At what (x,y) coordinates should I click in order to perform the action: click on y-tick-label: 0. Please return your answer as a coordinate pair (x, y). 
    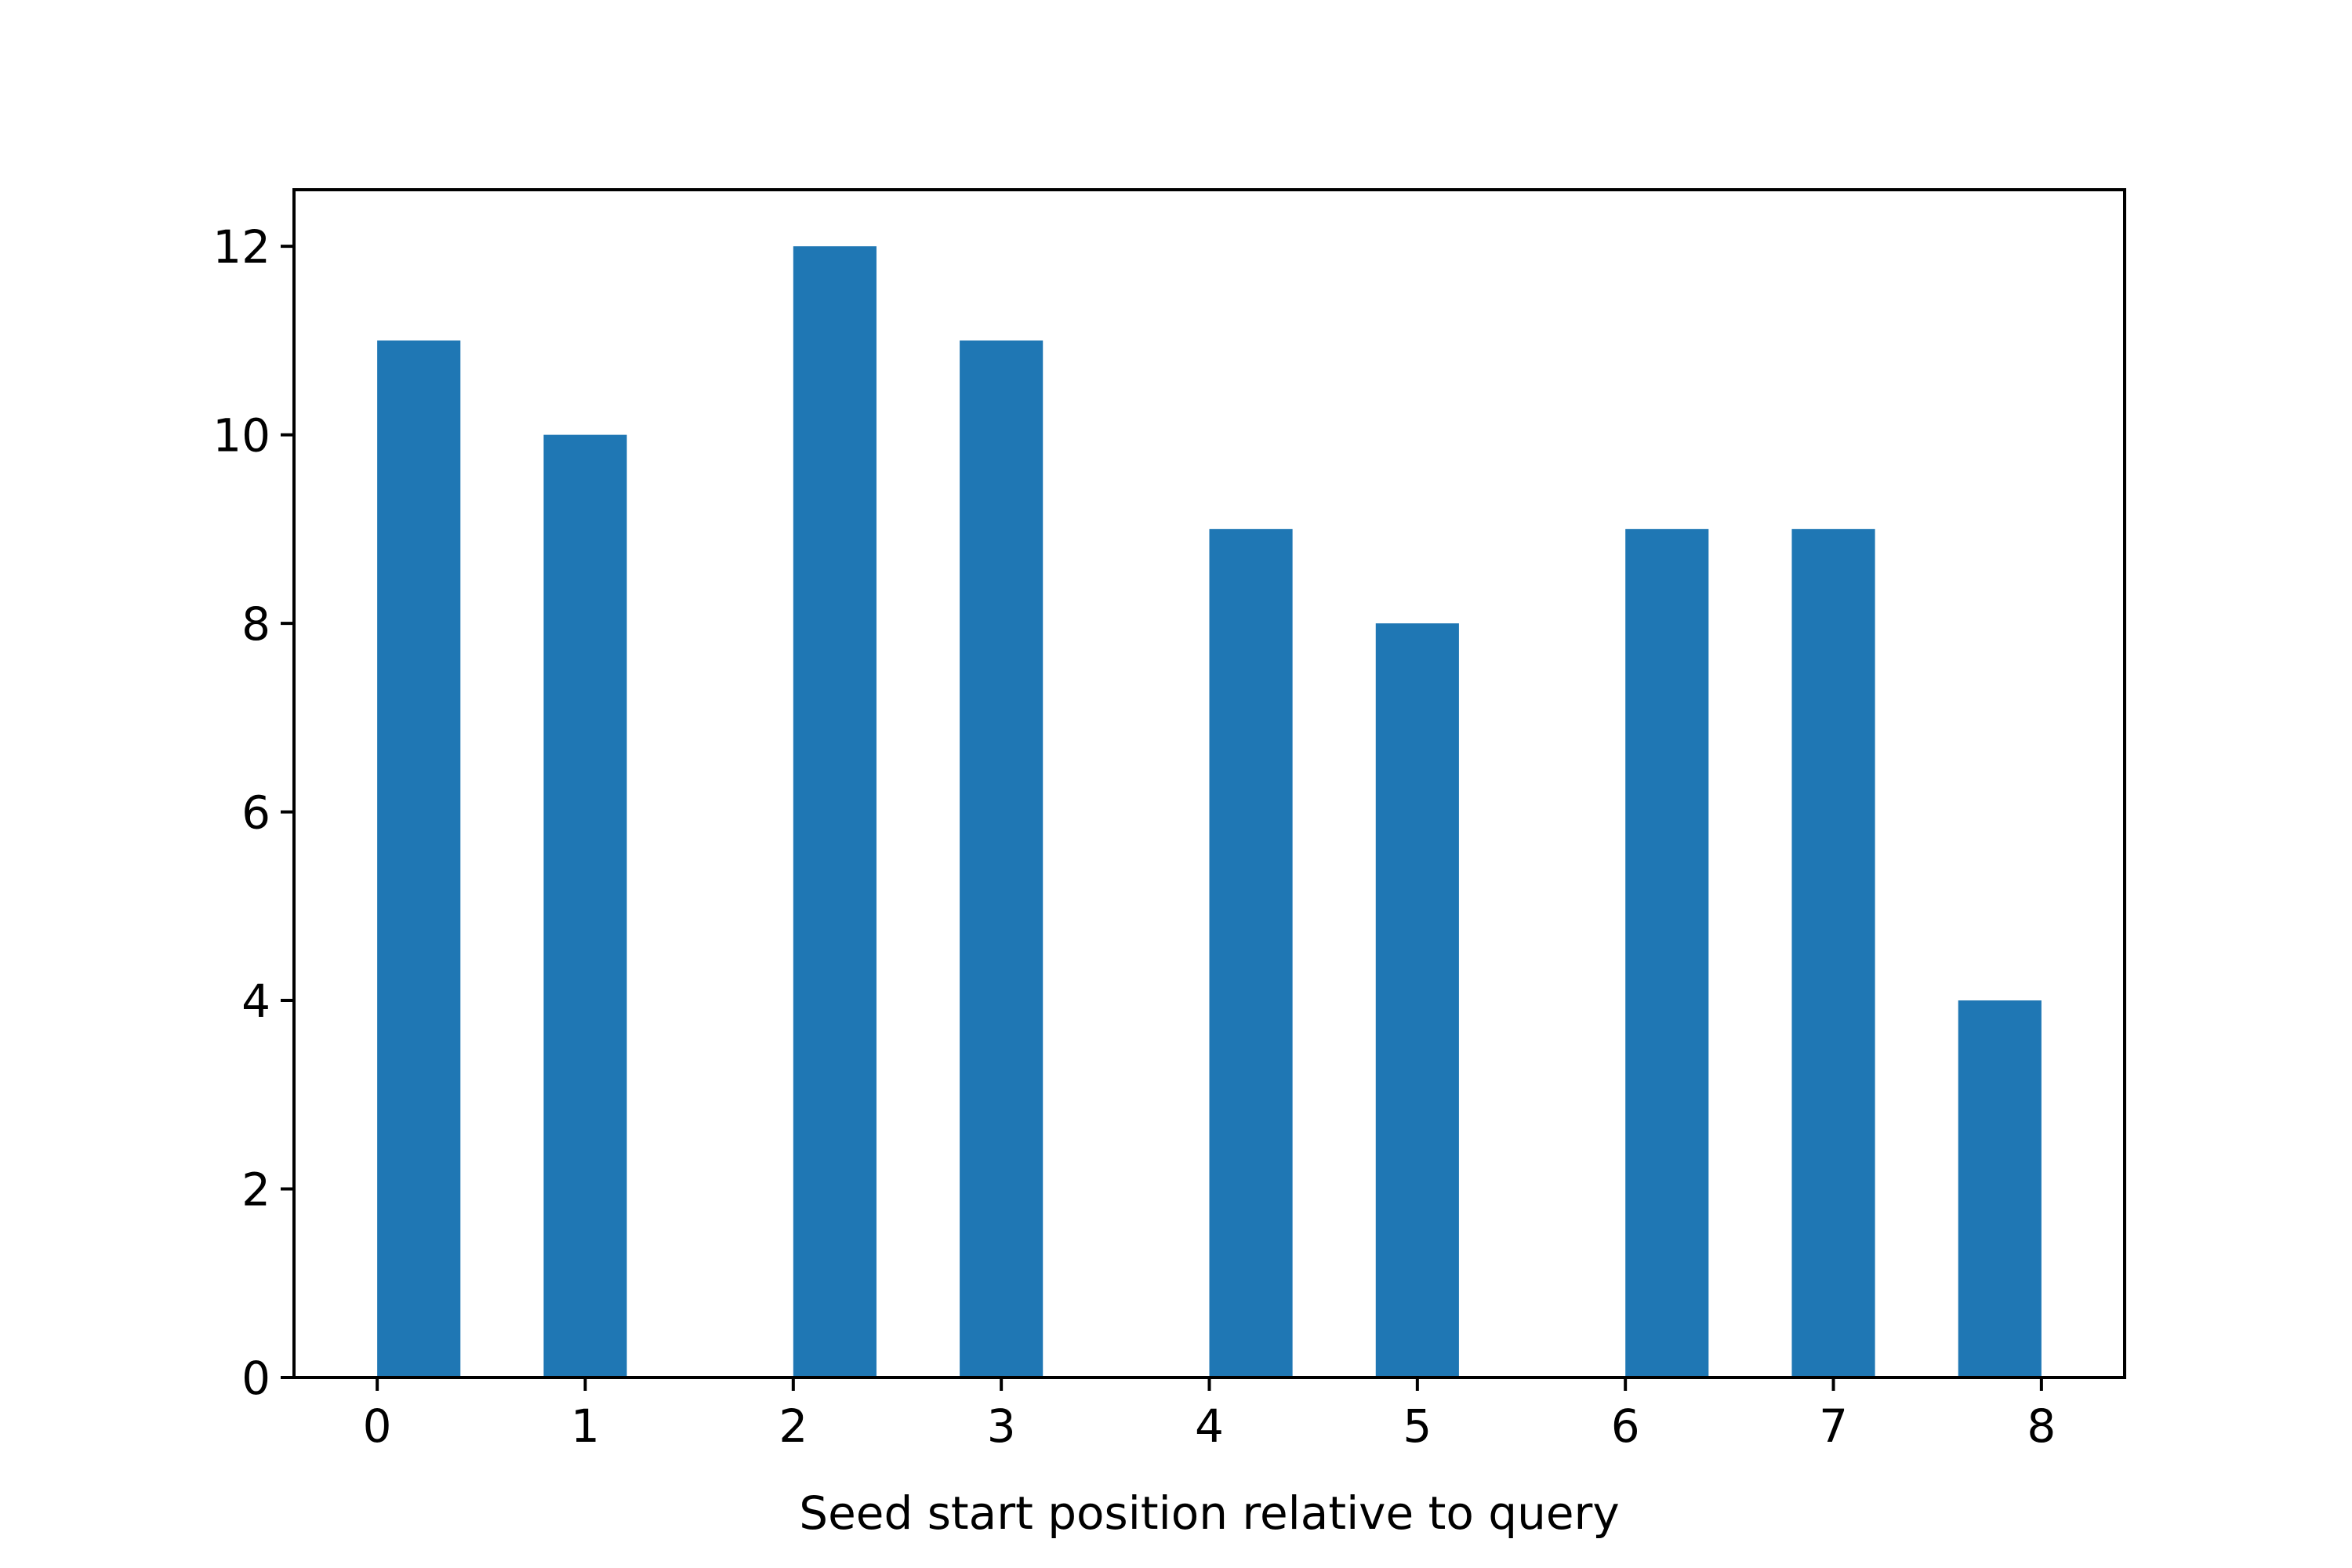
    Looking at the image, I should click on (255, 1378).